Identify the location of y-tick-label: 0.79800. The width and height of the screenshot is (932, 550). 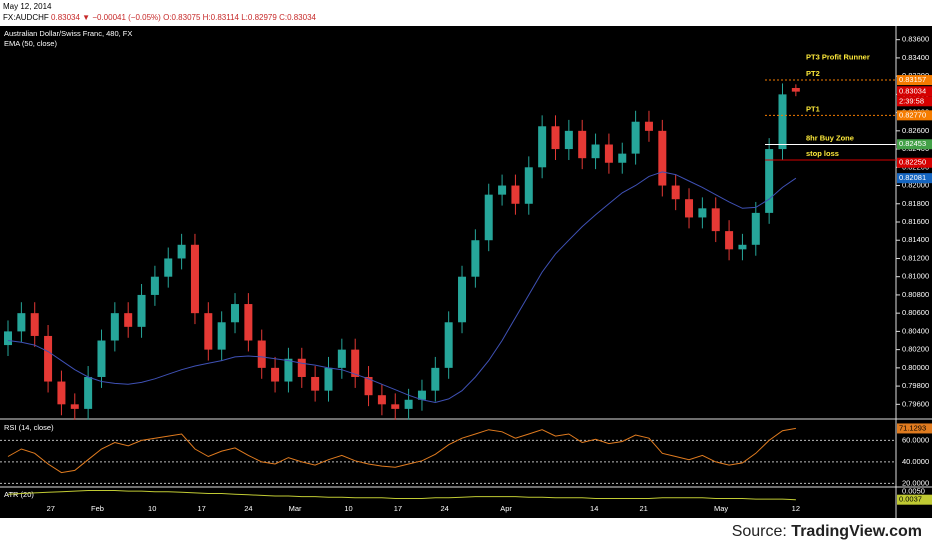
(915, 385).